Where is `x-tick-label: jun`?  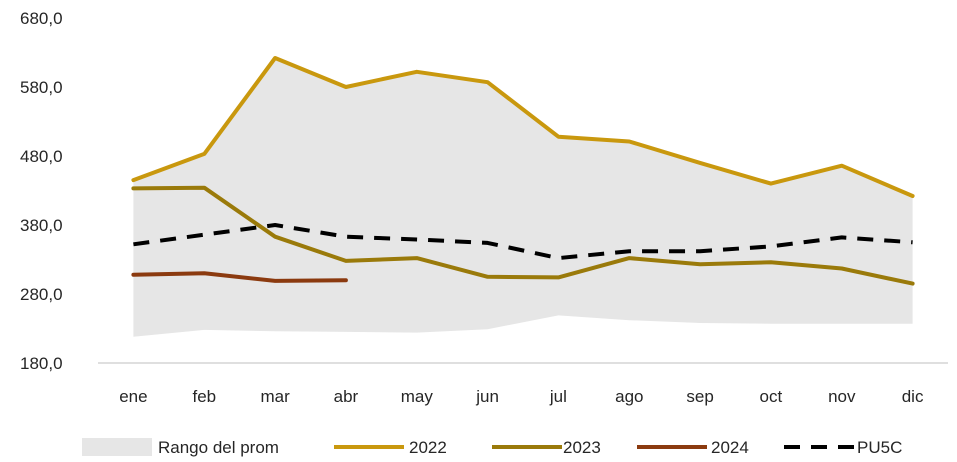 x-tick-label: jun is located at coordinates (487, 396).